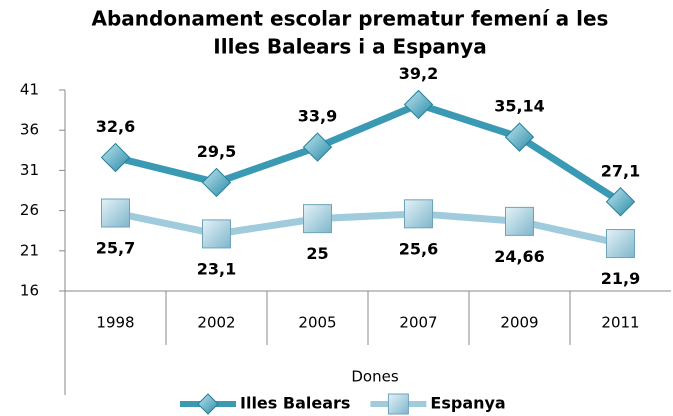  What do you see at coordinates (349, 47) in the screenshot?
I see `chart-title: Illes Balears i a Espanya` at bounding box center [349, 47].